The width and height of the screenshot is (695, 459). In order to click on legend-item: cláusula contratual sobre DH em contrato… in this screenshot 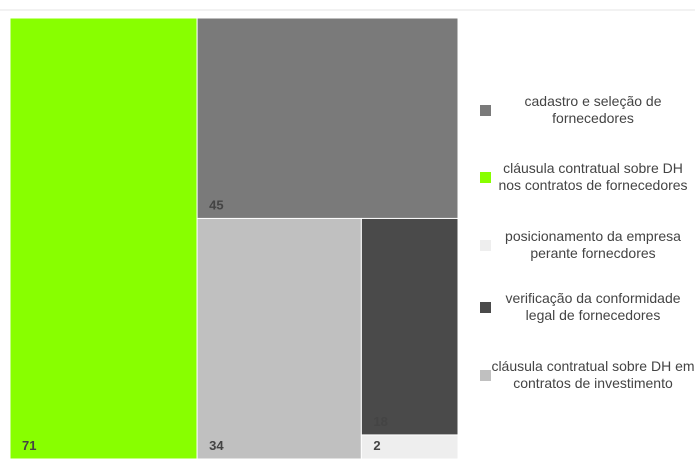, I will do `click(587, 375)`.